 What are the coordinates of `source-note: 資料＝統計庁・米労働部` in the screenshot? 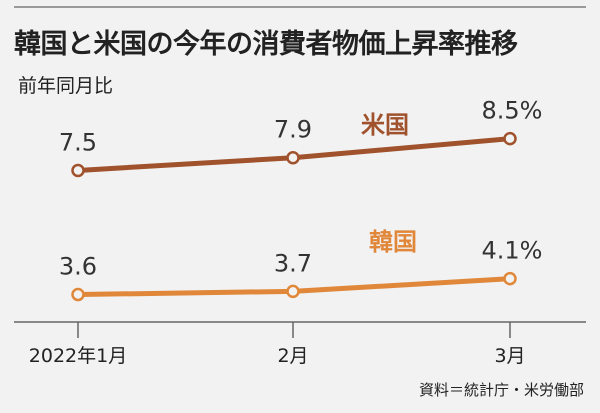 It's located at (501, 390).